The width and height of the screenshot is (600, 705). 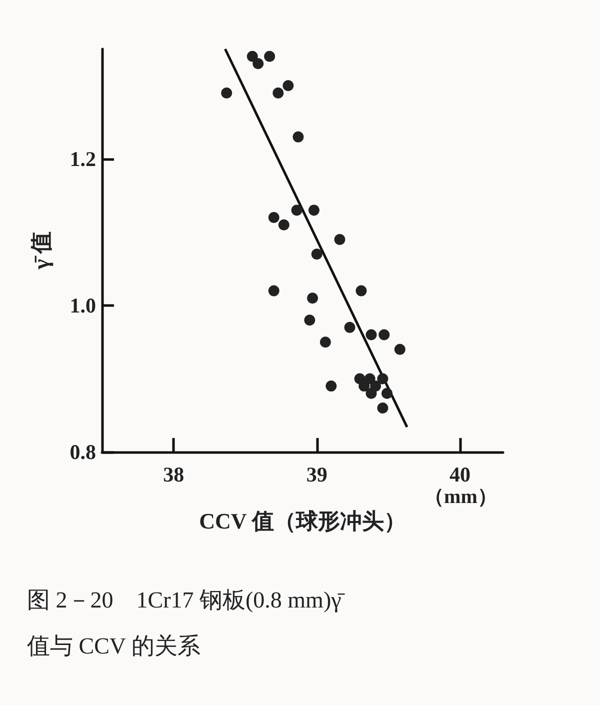 I want to click on y-tick-label: 0.8, so click(x=83, y=452).